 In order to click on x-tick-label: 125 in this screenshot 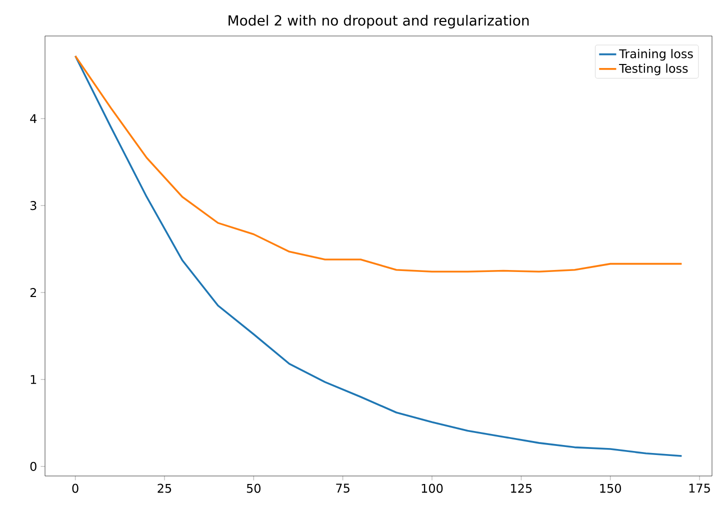, I will do `click(521, 488)`.